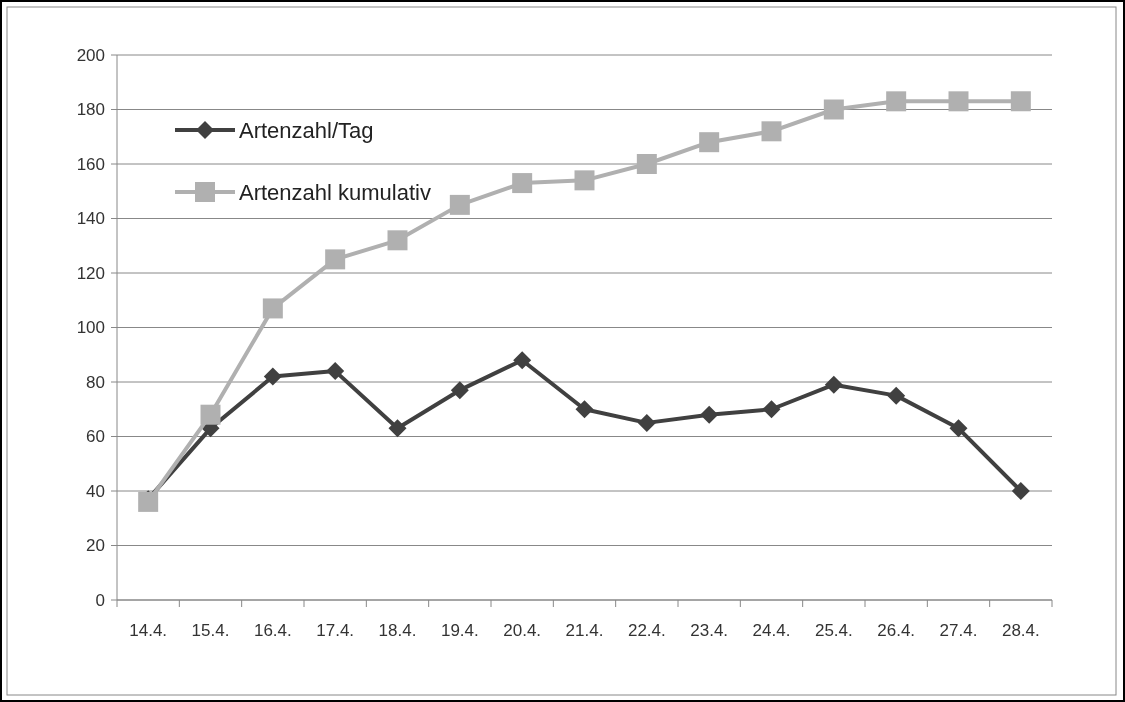  Describe the element at coordinates (709, 630) in the screenshot. I see `x-tick-label: 23.4.` at that location.